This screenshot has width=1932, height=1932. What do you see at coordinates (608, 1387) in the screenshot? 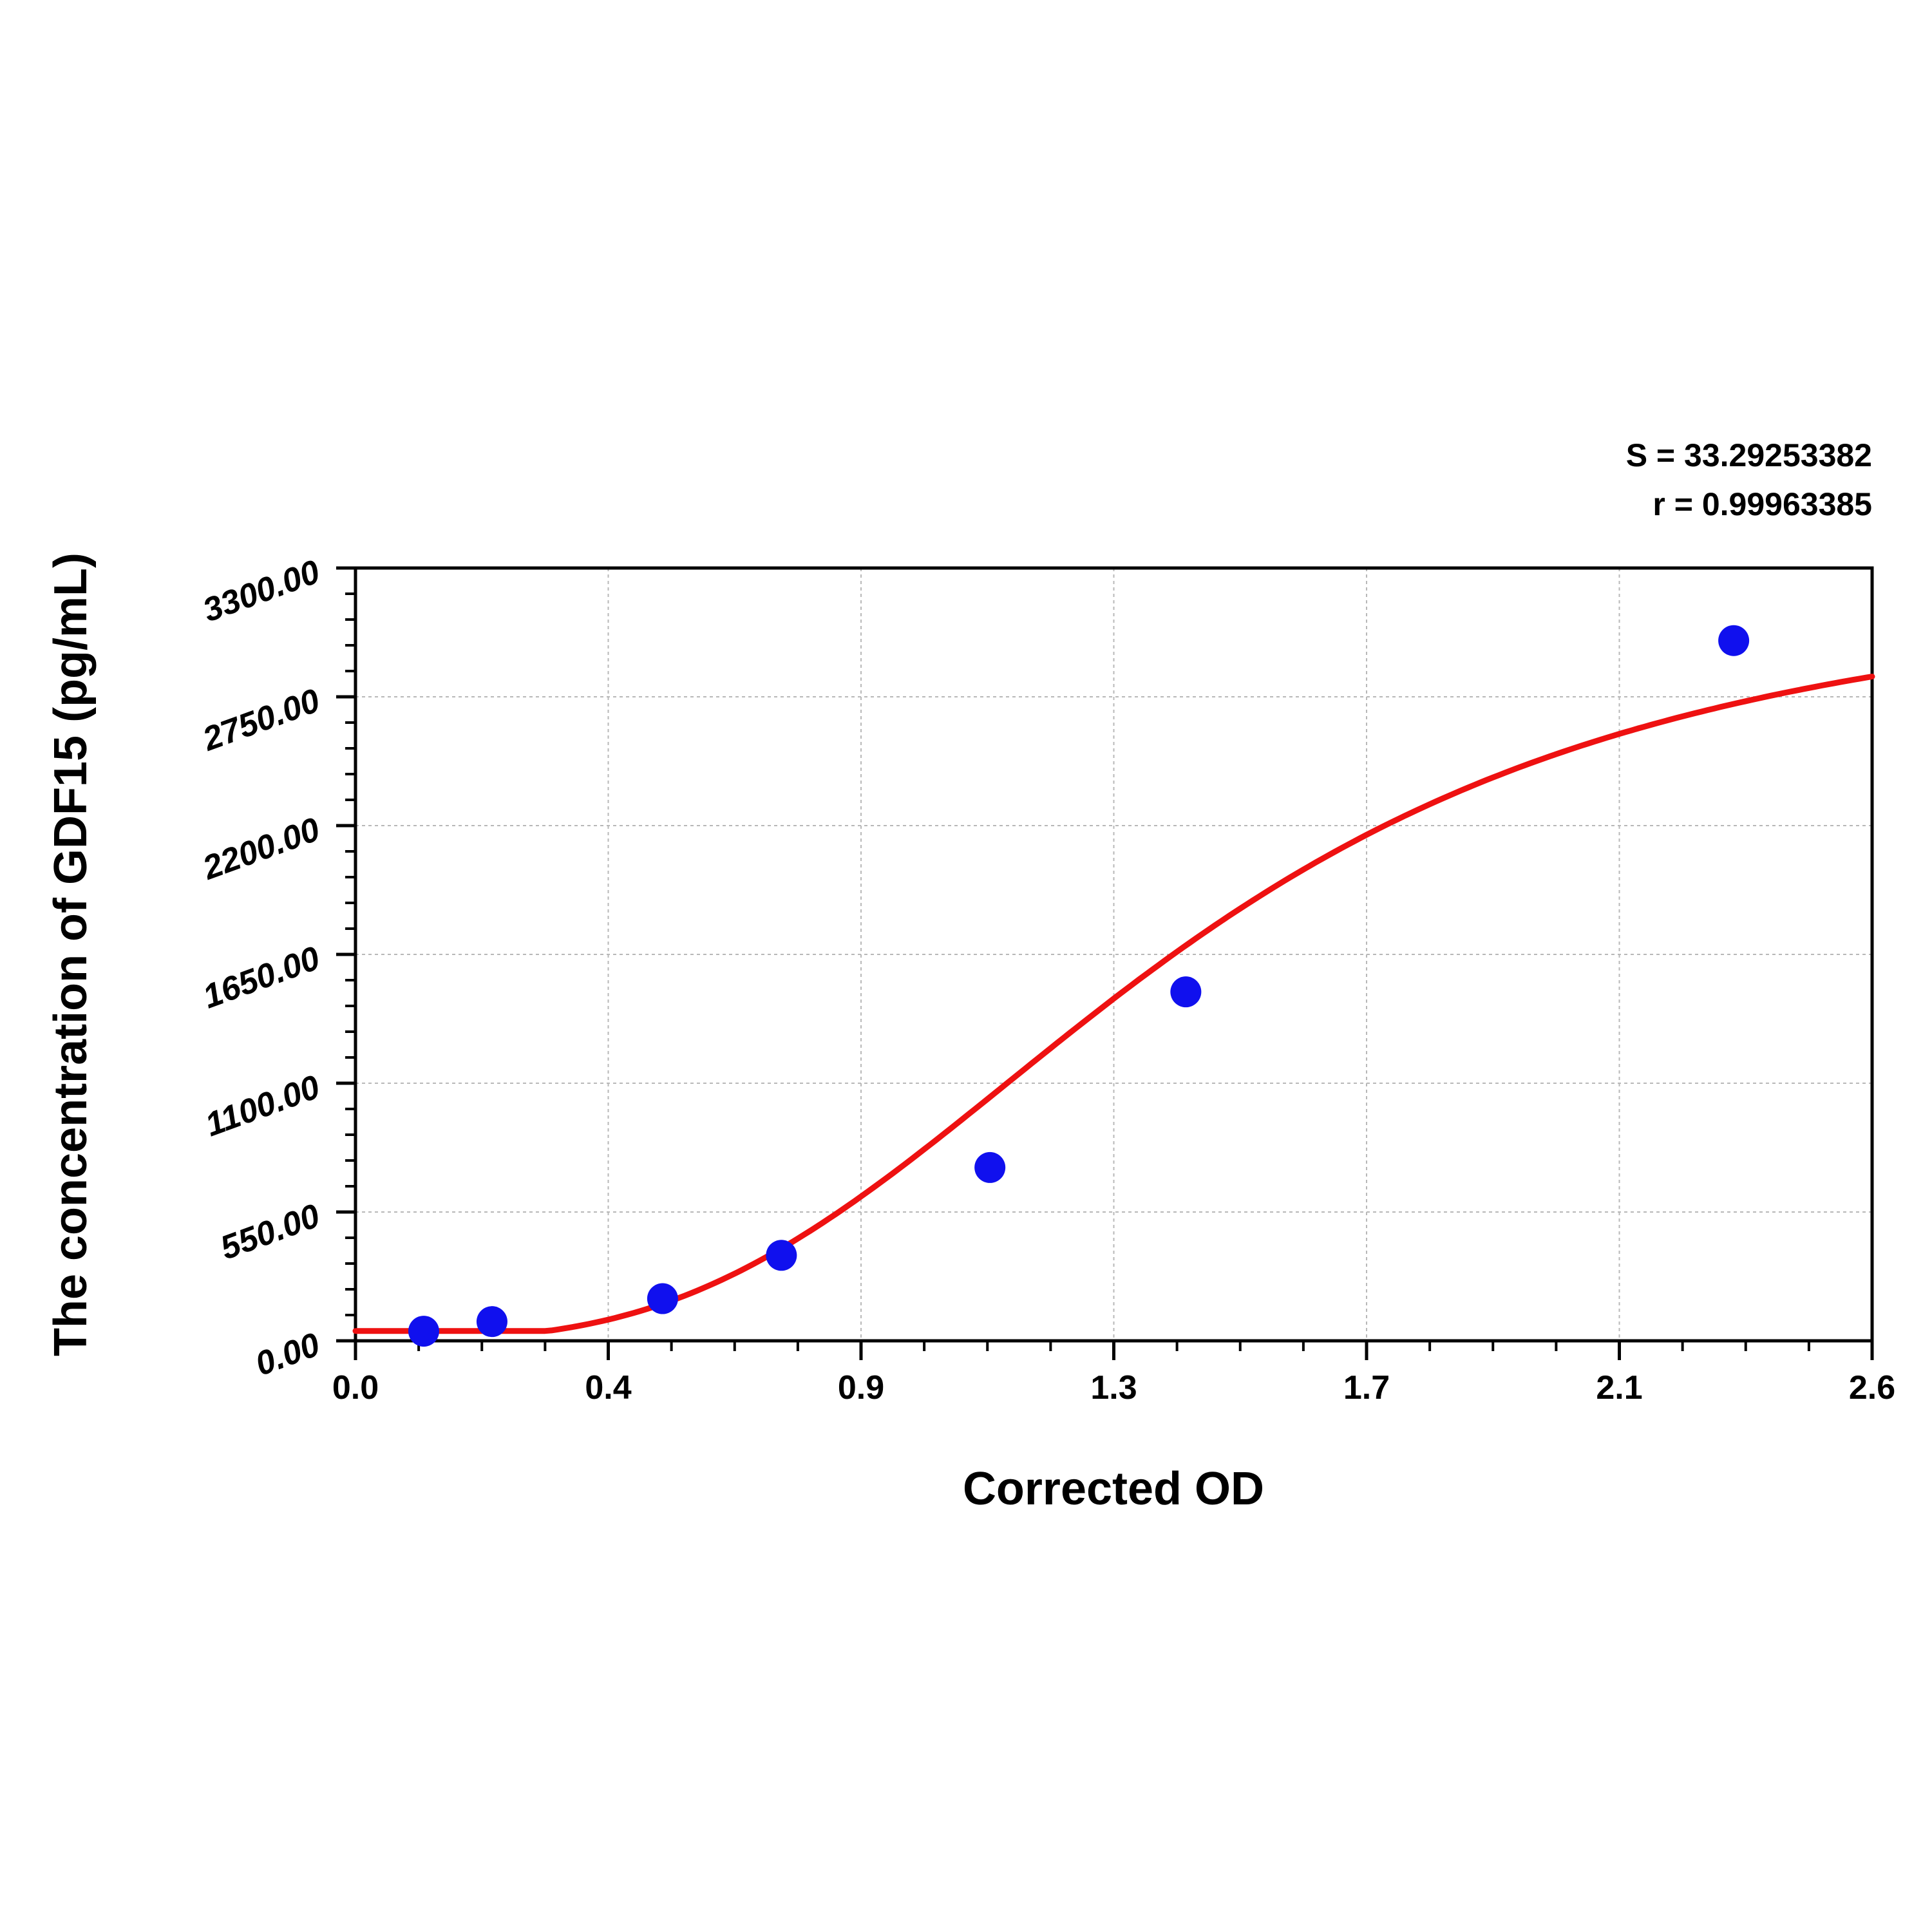
I see `x-tick-label: 0.4` at bounding box center [608, 1387].